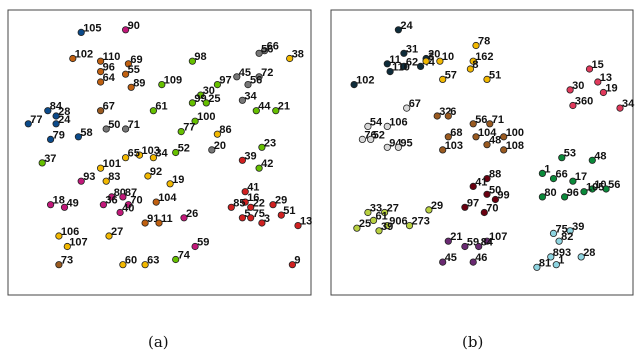  Describe the element at coordinates (498, 120) in the screenshot. I see `point-label-b-31: 71` at that location.